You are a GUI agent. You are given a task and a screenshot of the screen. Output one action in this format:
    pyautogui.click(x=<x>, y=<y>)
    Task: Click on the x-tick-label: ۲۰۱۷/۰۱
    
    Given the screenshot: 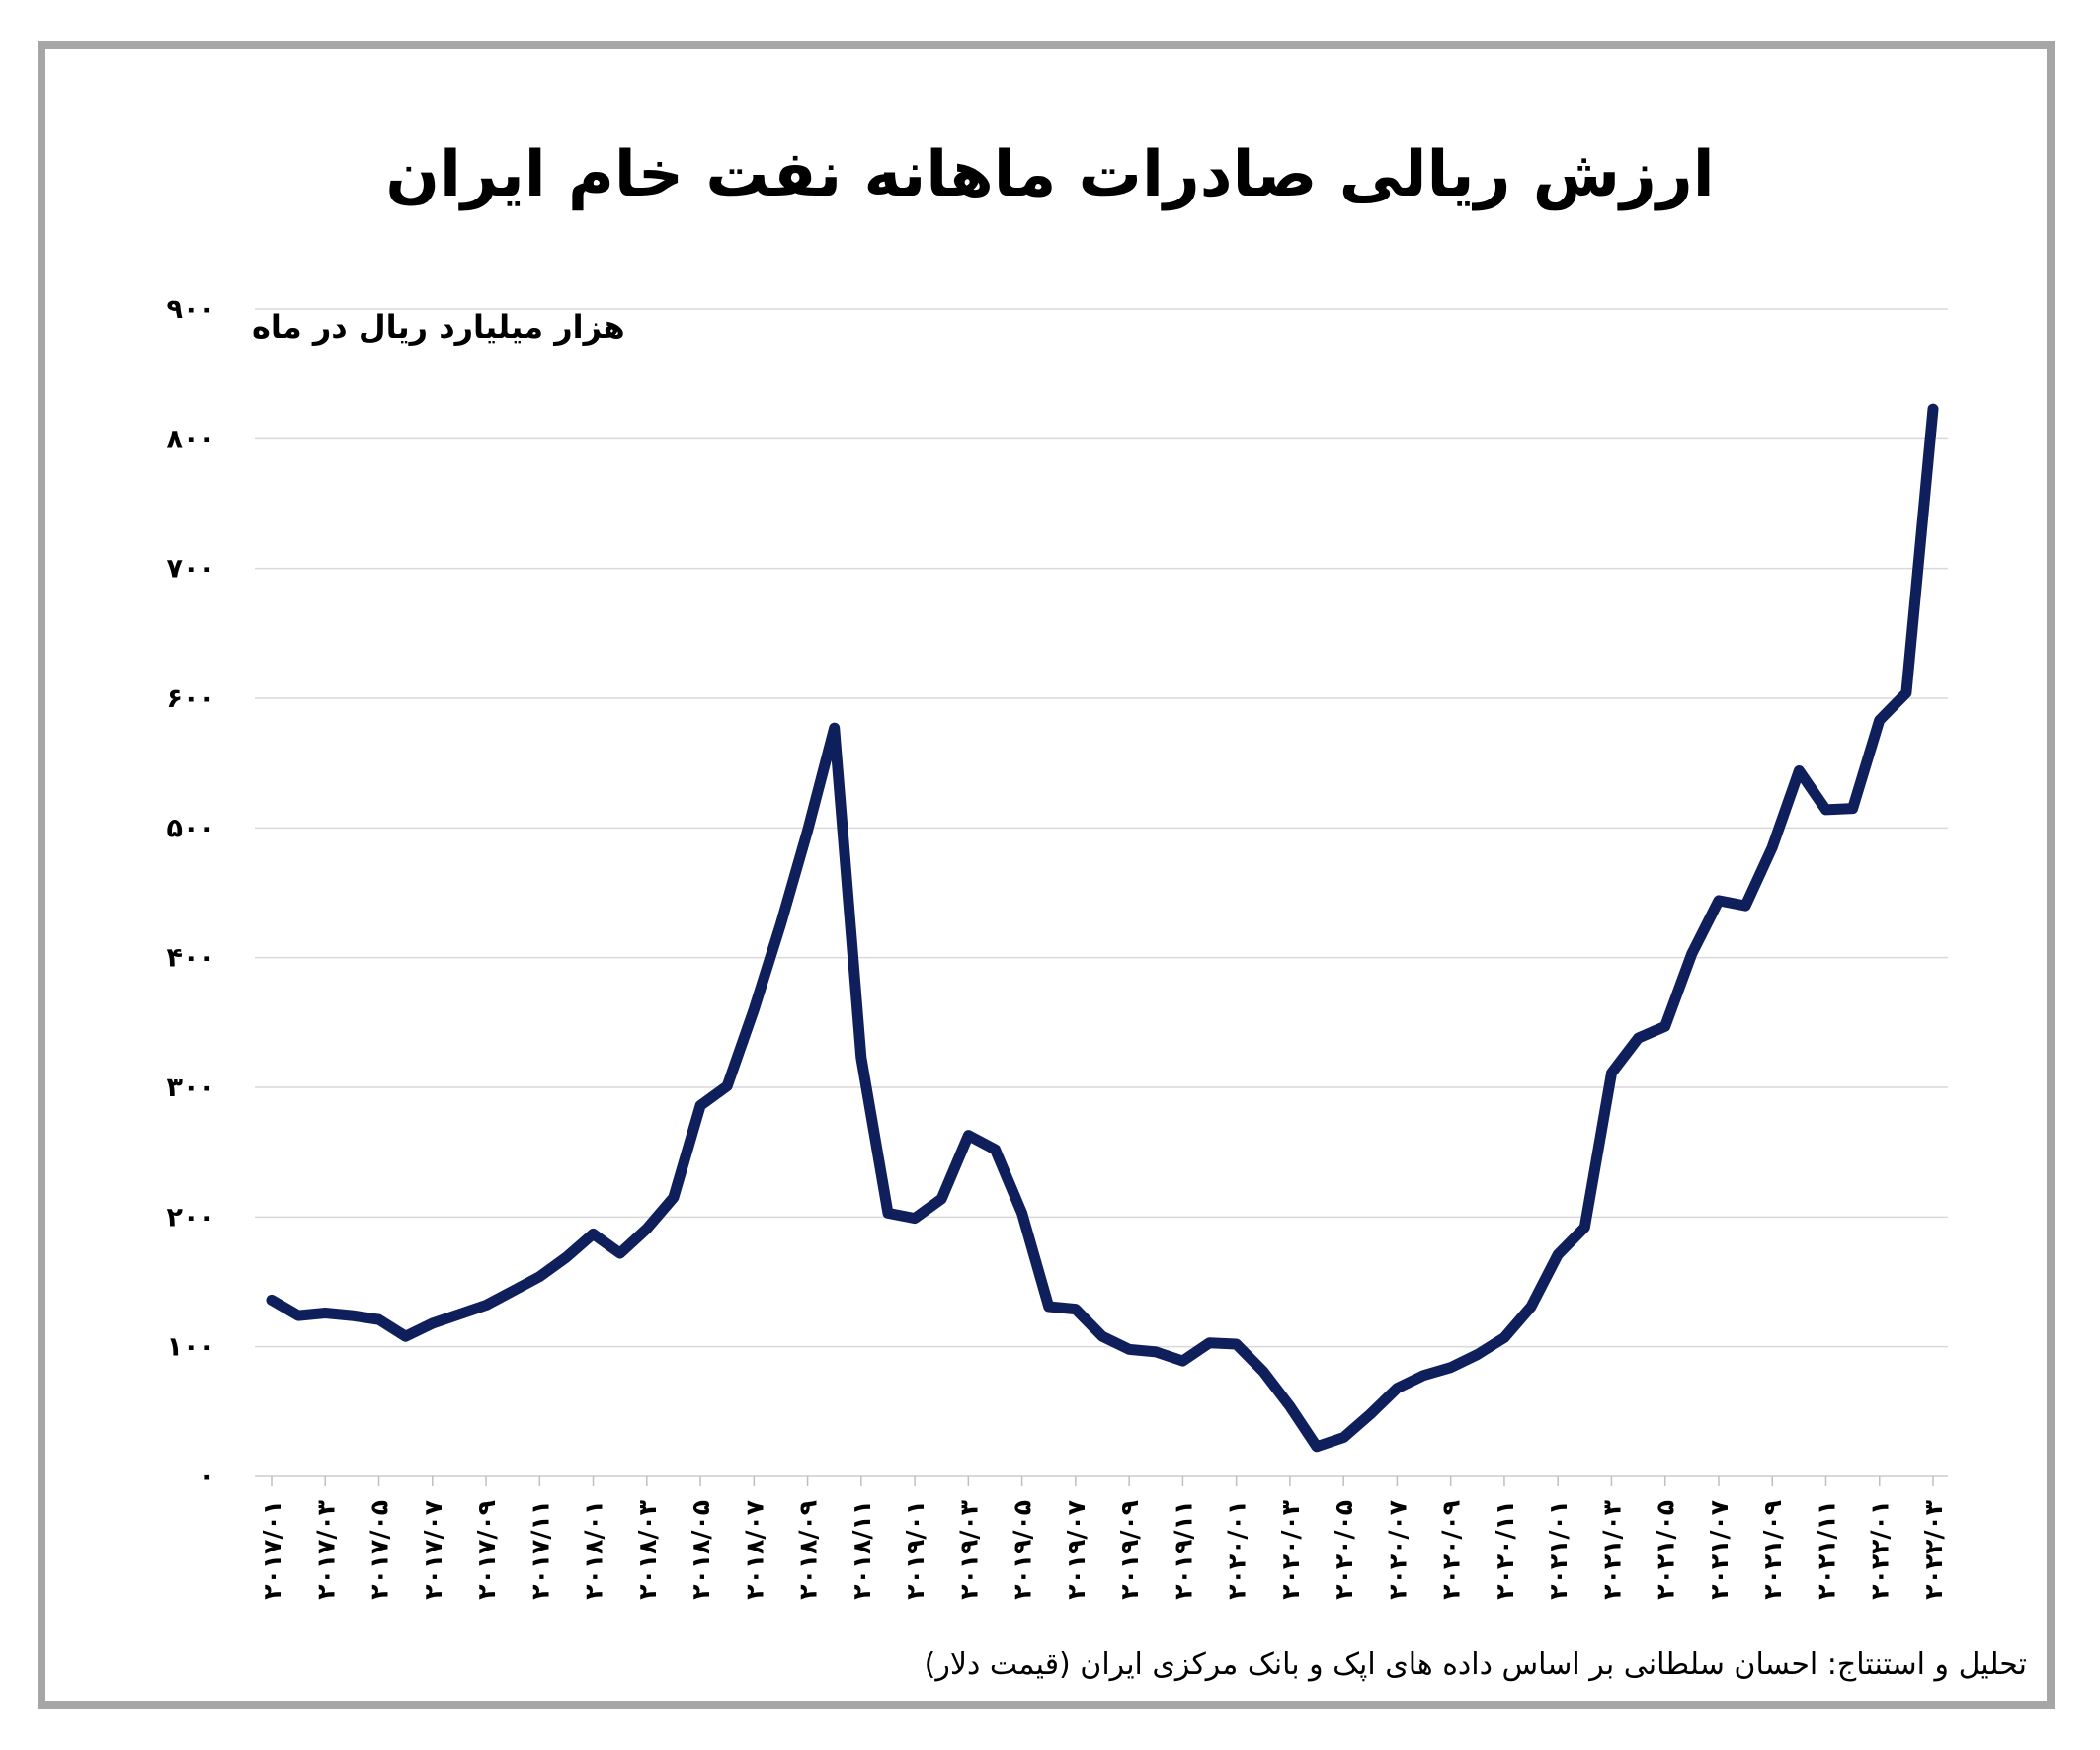 What is the action you would take?
    pyautogui.click(x=272, y=1550)
    